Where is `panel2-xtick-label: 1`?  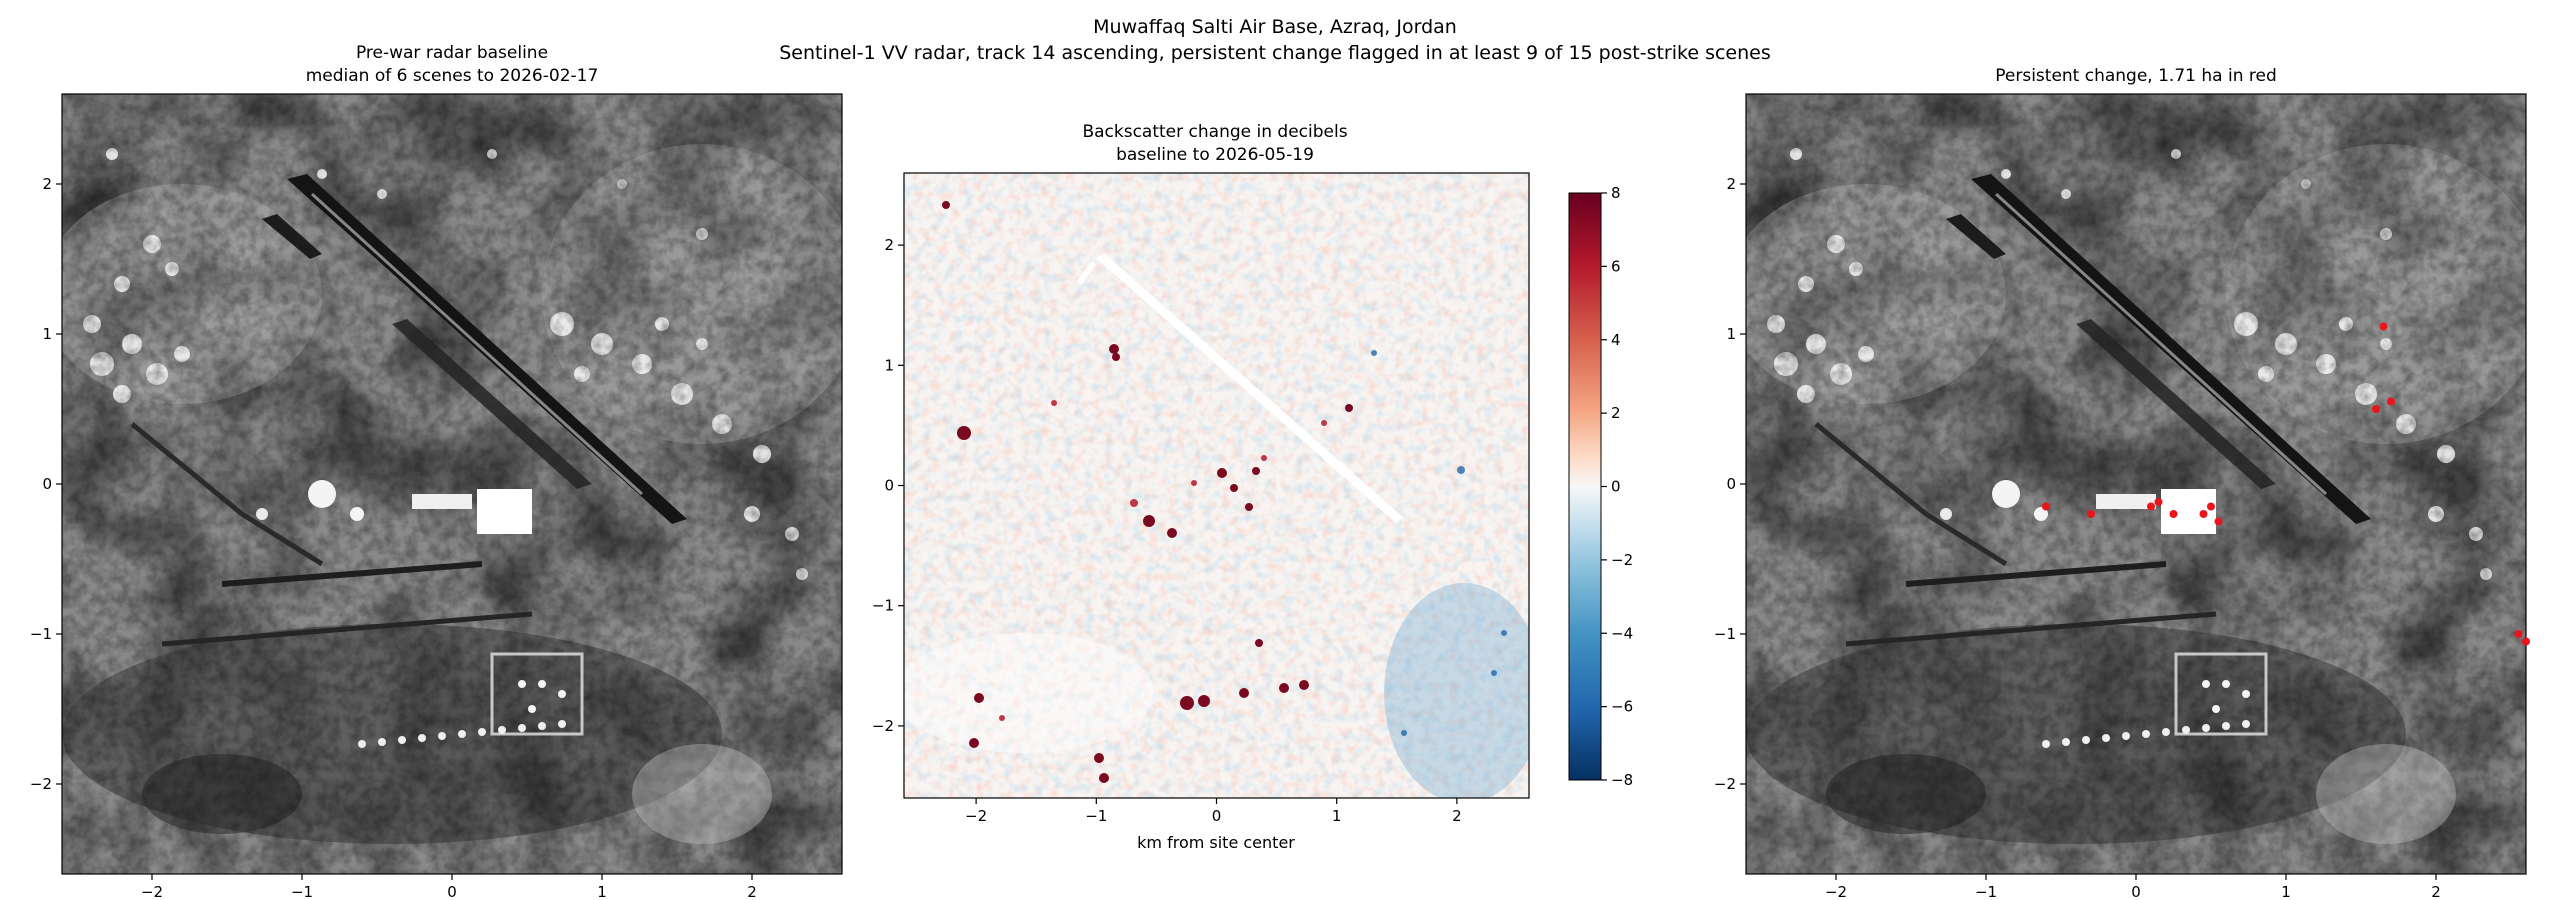 panel2-xtick-label: 1 is located at coordinates (1337, 816).